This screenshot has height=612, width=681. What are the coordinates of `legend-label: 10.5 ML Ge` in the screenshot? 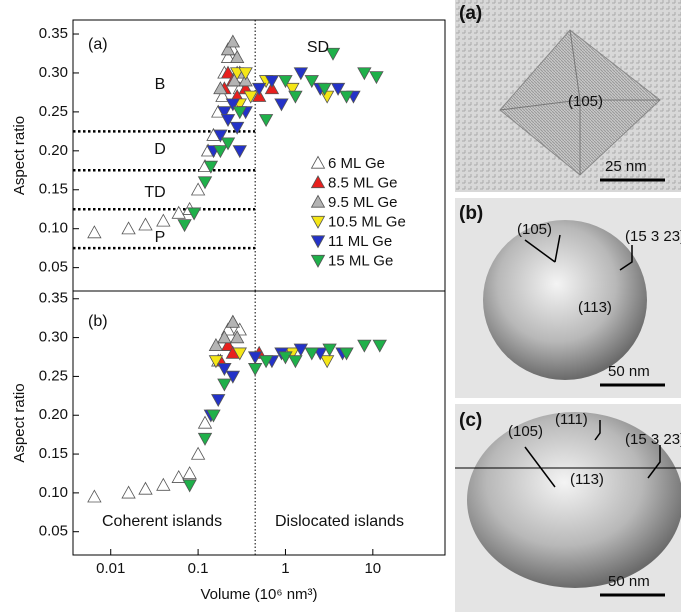 It's located at (367, 221).